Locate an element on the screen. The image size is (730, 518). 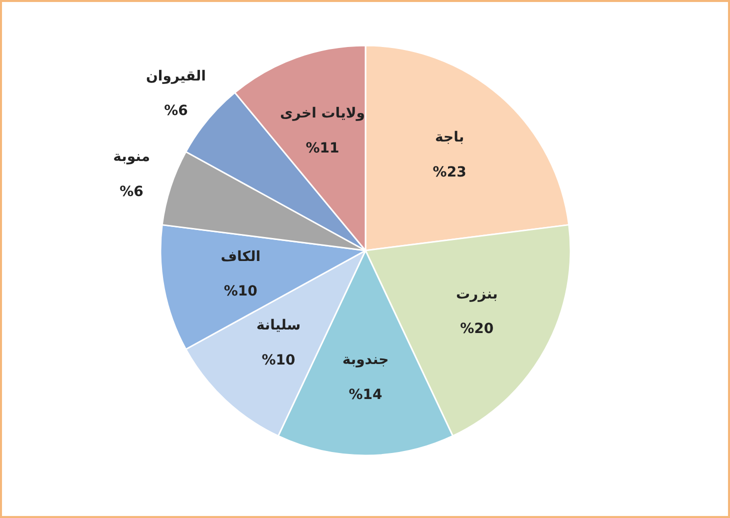
slice-label: باجة is located at coordinates (449, 138).